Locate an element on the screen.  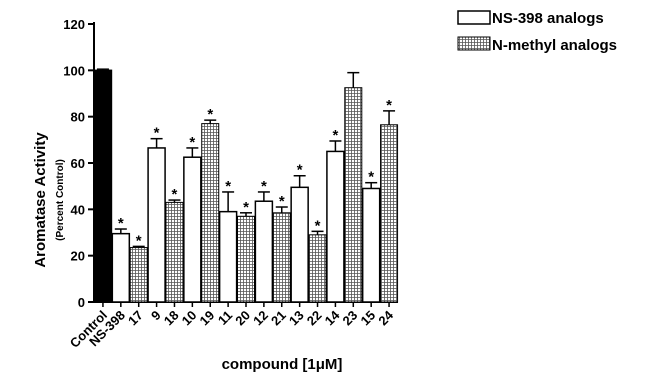
y-axis-sublabel: (Percent Control) is located at coordinates (60, 200).